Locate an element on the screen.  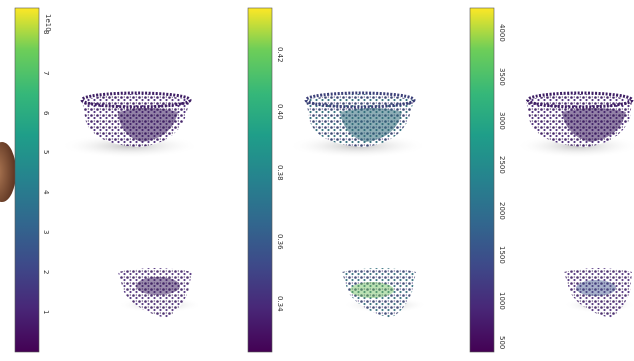
colorbar-3-ticks: 4000 3500 3000 2500 2000 1500 1000 500 is located at coordinates (502, 186).